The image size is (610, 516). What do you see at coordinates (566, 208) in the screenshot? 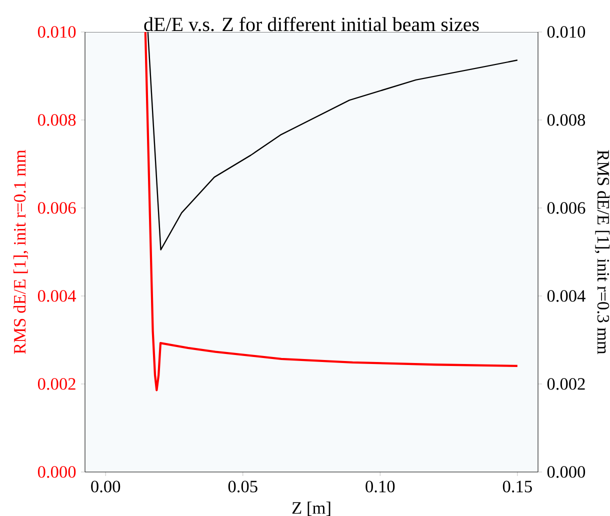
I see `y2-tick-label: 0.006` at bounding box center [566, 208].